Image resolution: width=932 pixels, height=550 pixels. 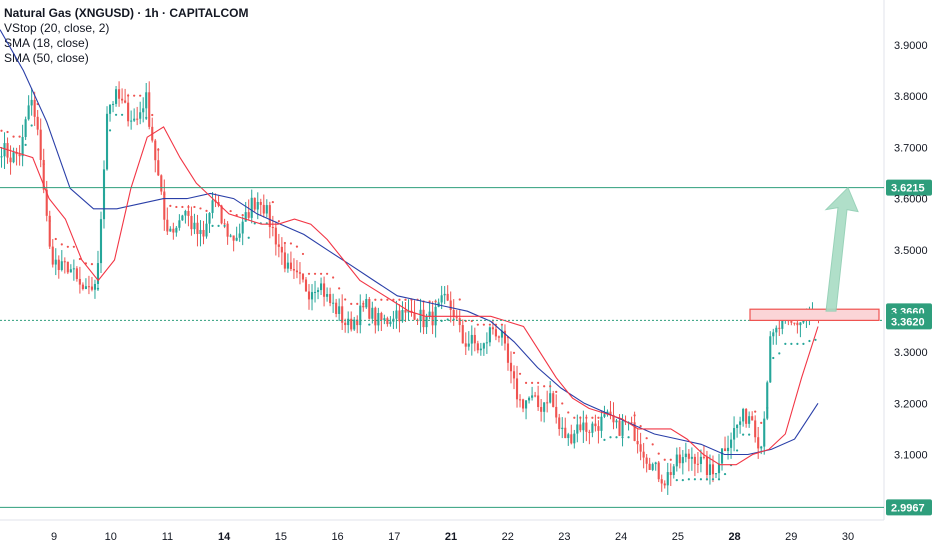 What do you see at coordinates (909, 321) in the screenshot?
I see `level-badge` at bounding box center [909, 321].